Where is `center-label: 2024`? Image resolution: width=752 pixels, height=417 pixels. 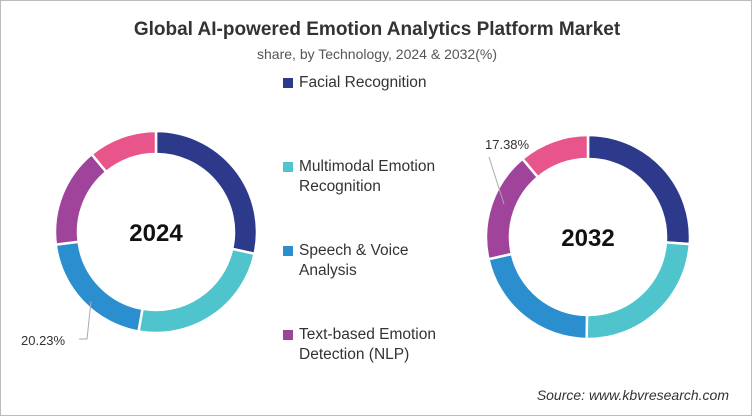
center-label: 2024 is located at coordinates (156, 233).